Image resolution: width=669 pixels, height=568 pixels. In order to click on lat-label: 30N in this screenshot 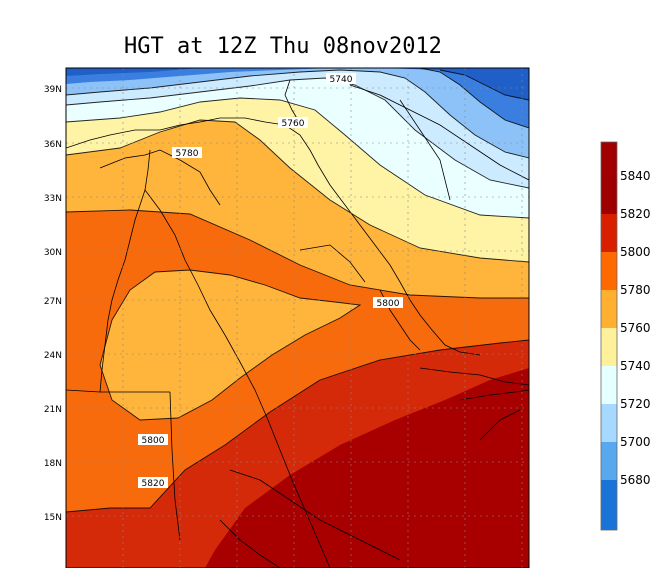, I will do `click(53, 253)`.